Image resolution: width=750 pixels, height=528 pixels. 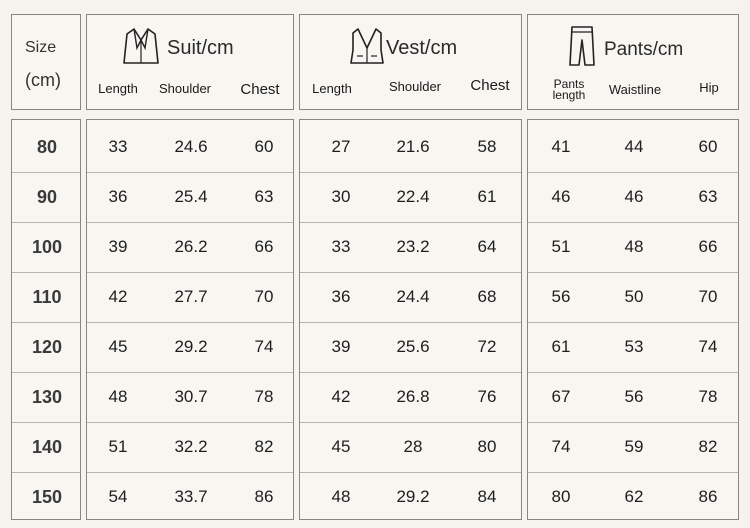 What do you see at coordinates (634, 496) in the screenshot?
I see `pants-waistline-value: 62` at bounding box center [634, 496].